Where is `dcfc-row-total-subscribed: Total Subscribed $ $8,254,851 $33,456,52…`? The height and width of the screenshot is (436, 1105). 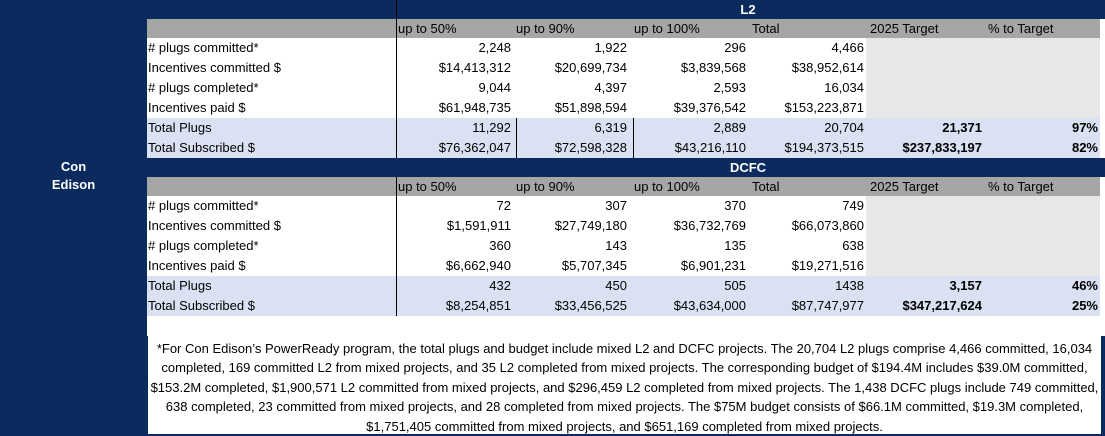
dcfc-row-total-subscribed: Total Subscribed $ $8,254,851 $33,456,52… is located at coordinates (623, 306).